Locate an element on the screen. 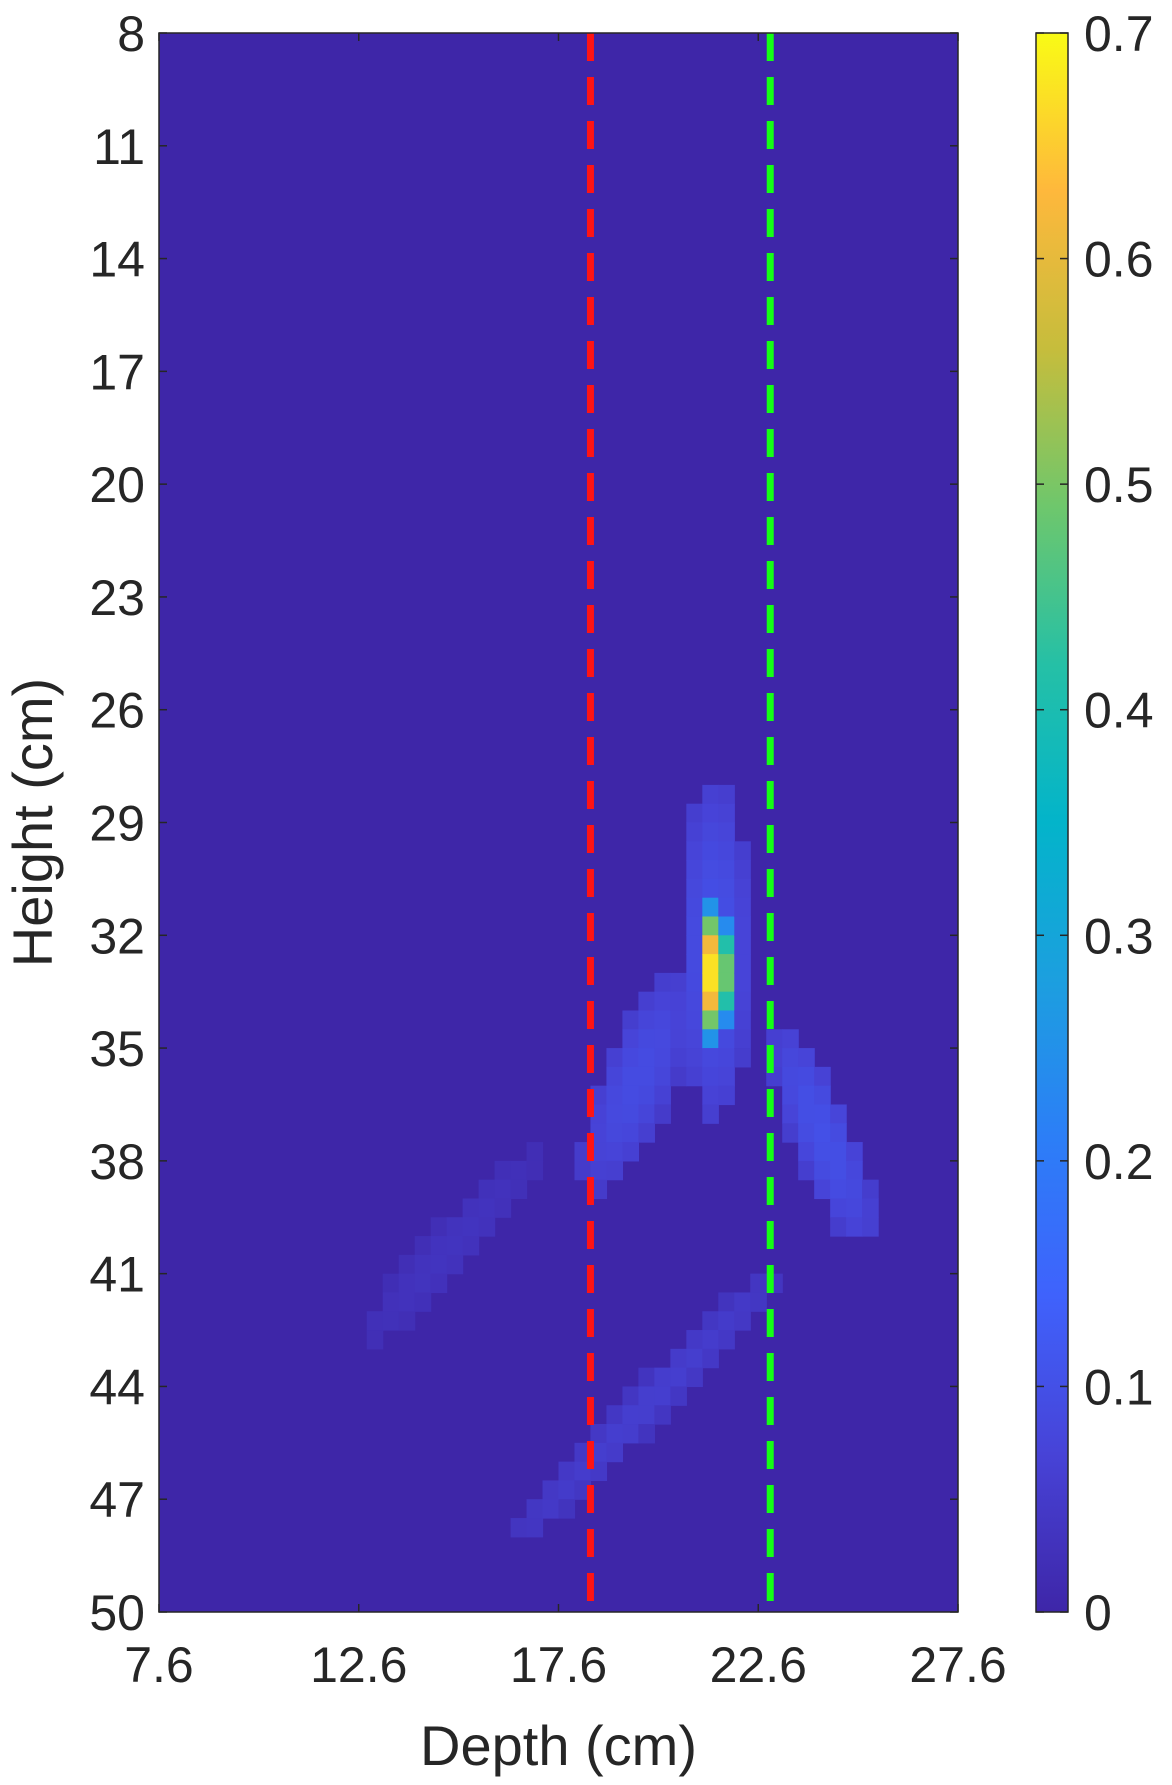 This screenshot has width=1172, height=1785. x-tick-label: 27.6 is located at coordinates (957, 1665).